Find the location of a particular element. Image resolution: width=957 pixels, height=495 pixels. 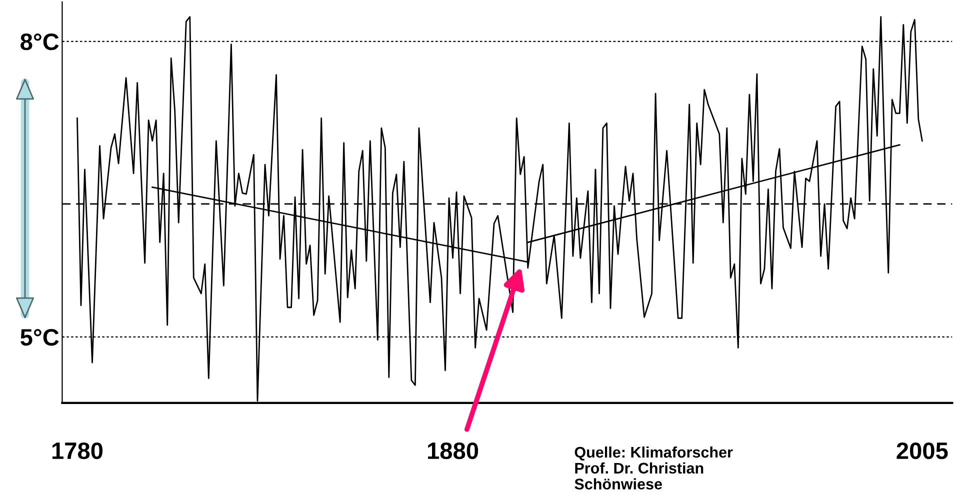

y-tick-label: 8°C is located at coordinates (39, 41).